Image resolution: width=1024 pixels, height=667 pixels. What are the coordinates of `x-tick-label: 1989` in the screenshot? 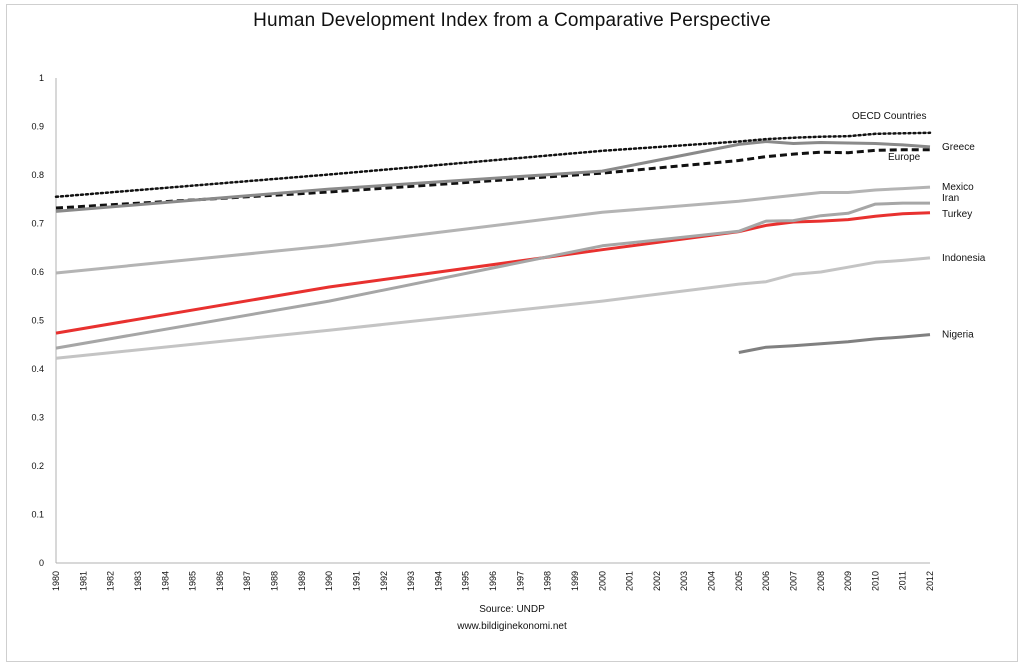 It's located at (302, 581).